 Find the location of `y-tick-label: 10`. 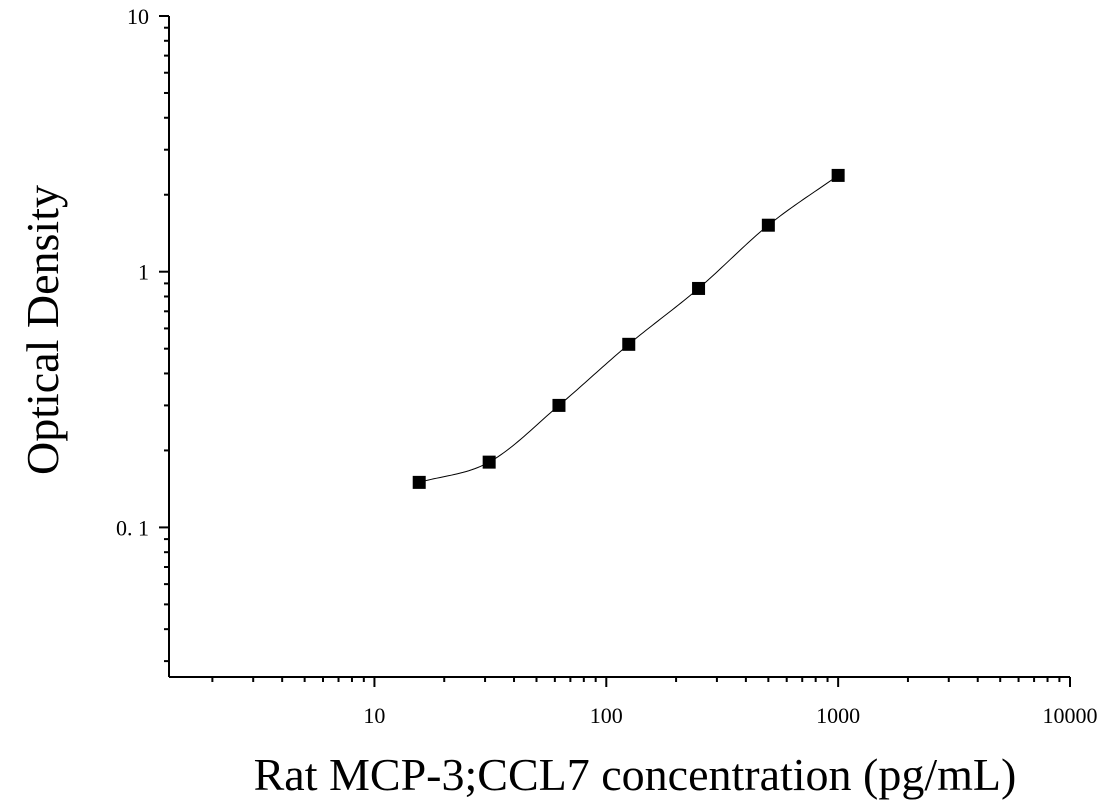

y-tick-label: 10 is located at coordinates (138, 16).